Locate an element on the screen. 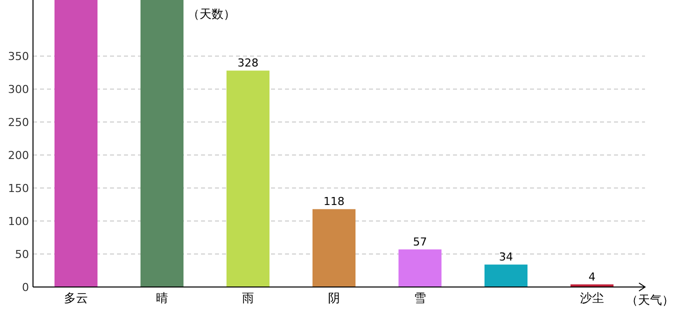 The width and height of the screenshot is (680, 320). y-tick-label: 100 is located at coordinates (18, 221).